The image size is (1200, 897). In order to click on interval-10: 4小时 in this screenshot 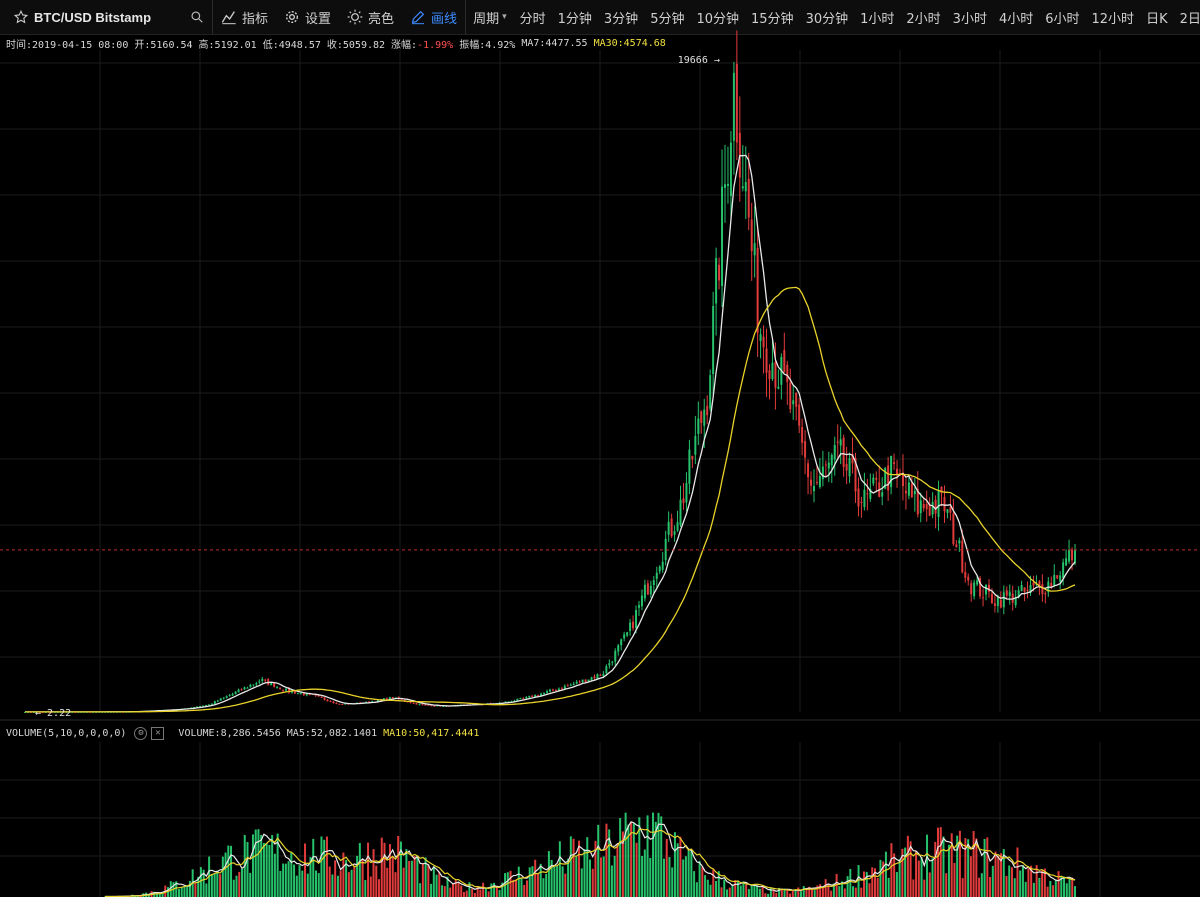, I will do `click(1016, 19)`.